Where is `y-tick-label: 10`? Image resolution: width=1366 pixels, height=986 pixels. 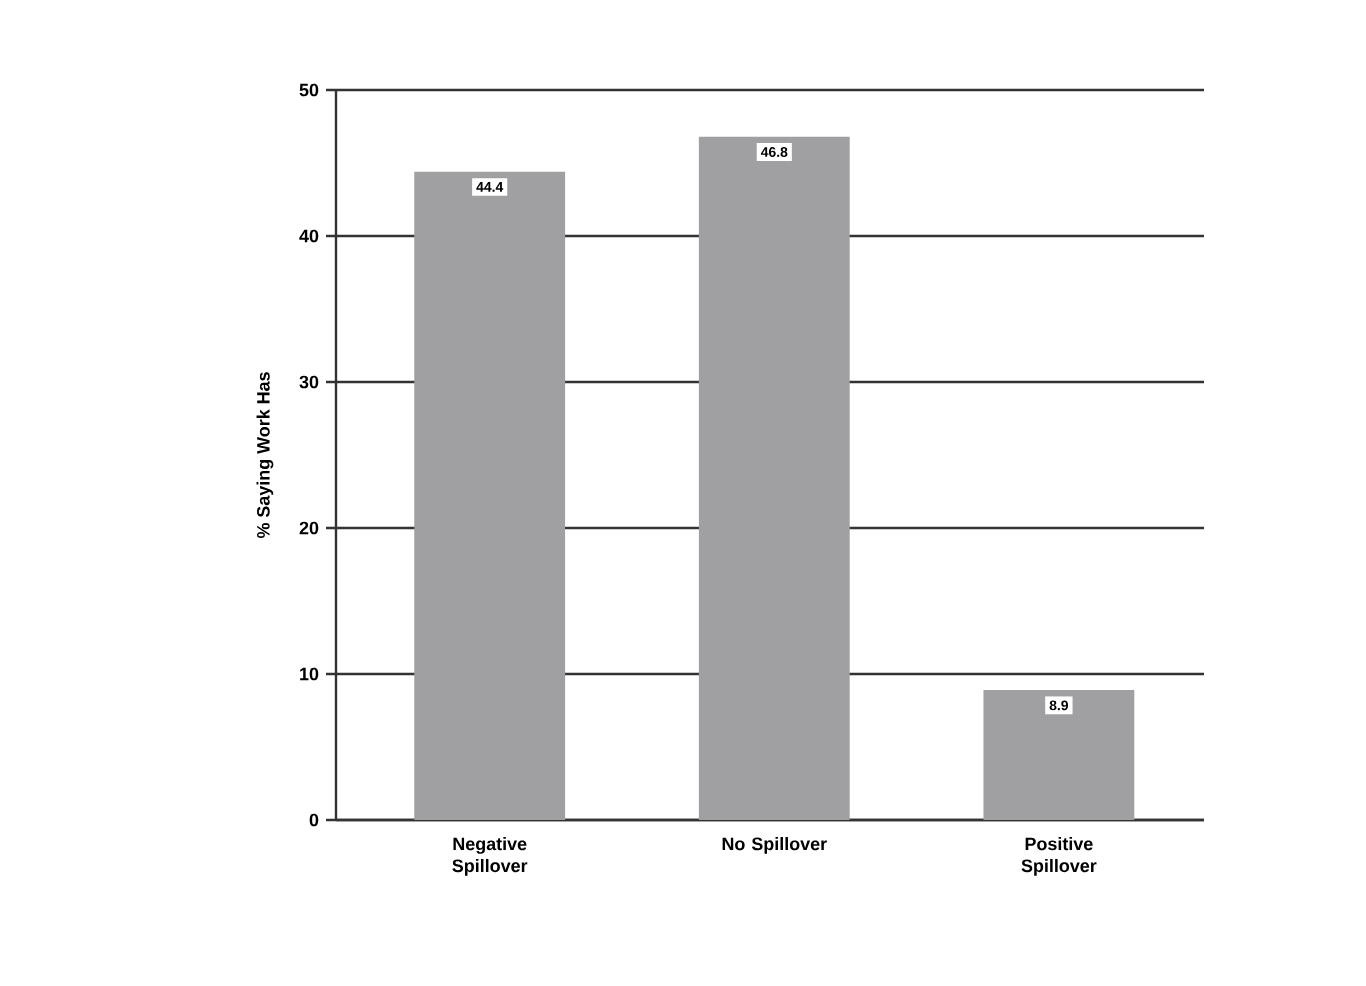
y-tick-label: 10 is located at coordinates (309, 674).